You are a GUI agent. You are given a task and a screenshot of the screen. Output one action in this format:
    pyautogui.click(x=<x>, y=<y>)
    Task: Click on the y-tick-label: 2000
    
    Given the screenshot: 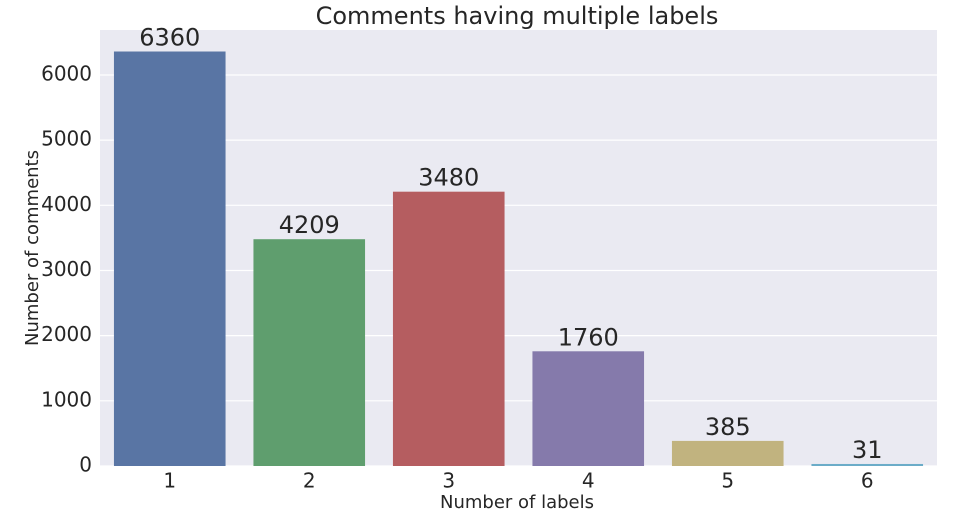 What is the action you would take?
    pyautogui.click(x=66, y=334)
    